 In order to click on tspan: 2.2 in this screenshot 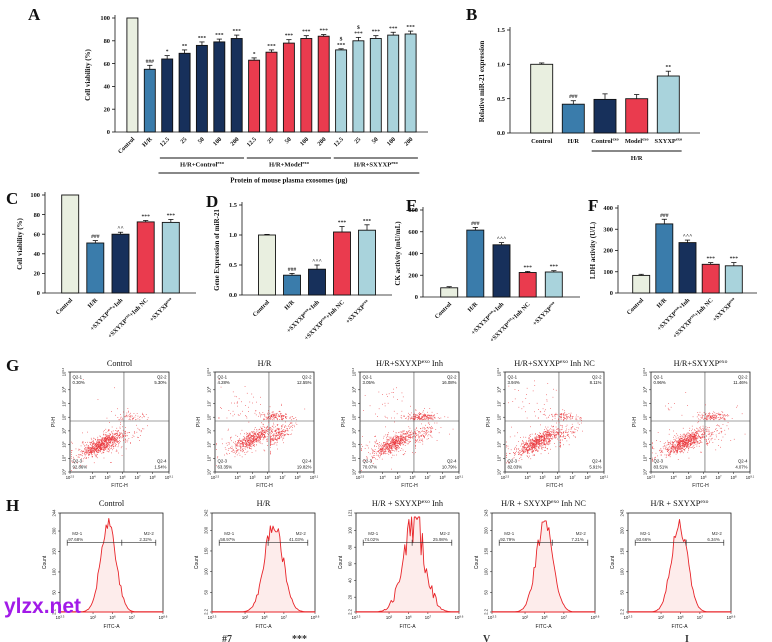, I will do `click(486, 611)`.